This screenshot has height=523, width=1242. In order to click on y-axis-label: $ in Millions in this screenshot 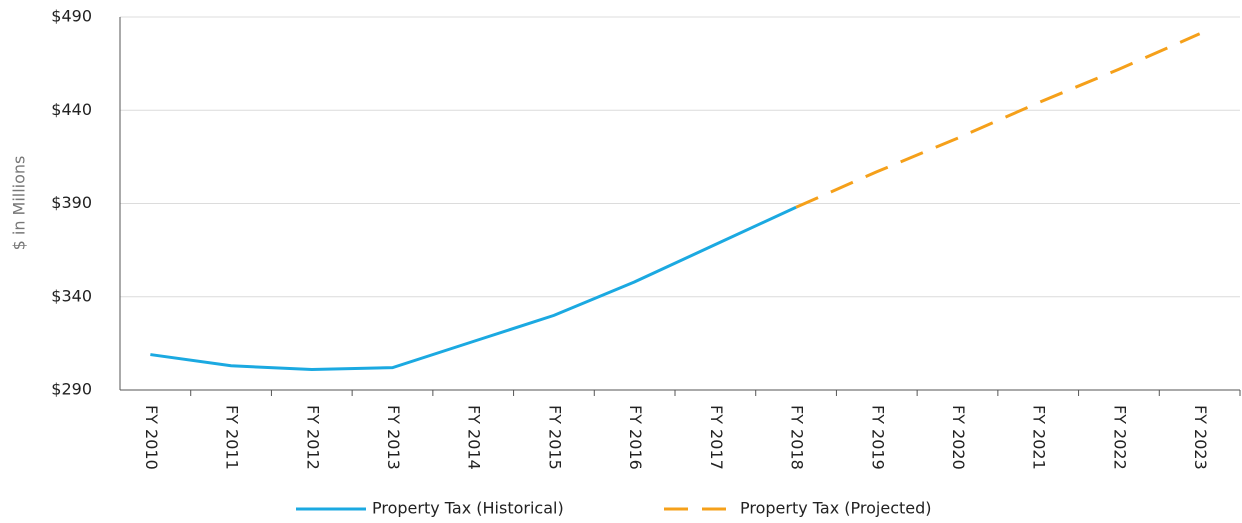, I will do `click(19, 203)`.